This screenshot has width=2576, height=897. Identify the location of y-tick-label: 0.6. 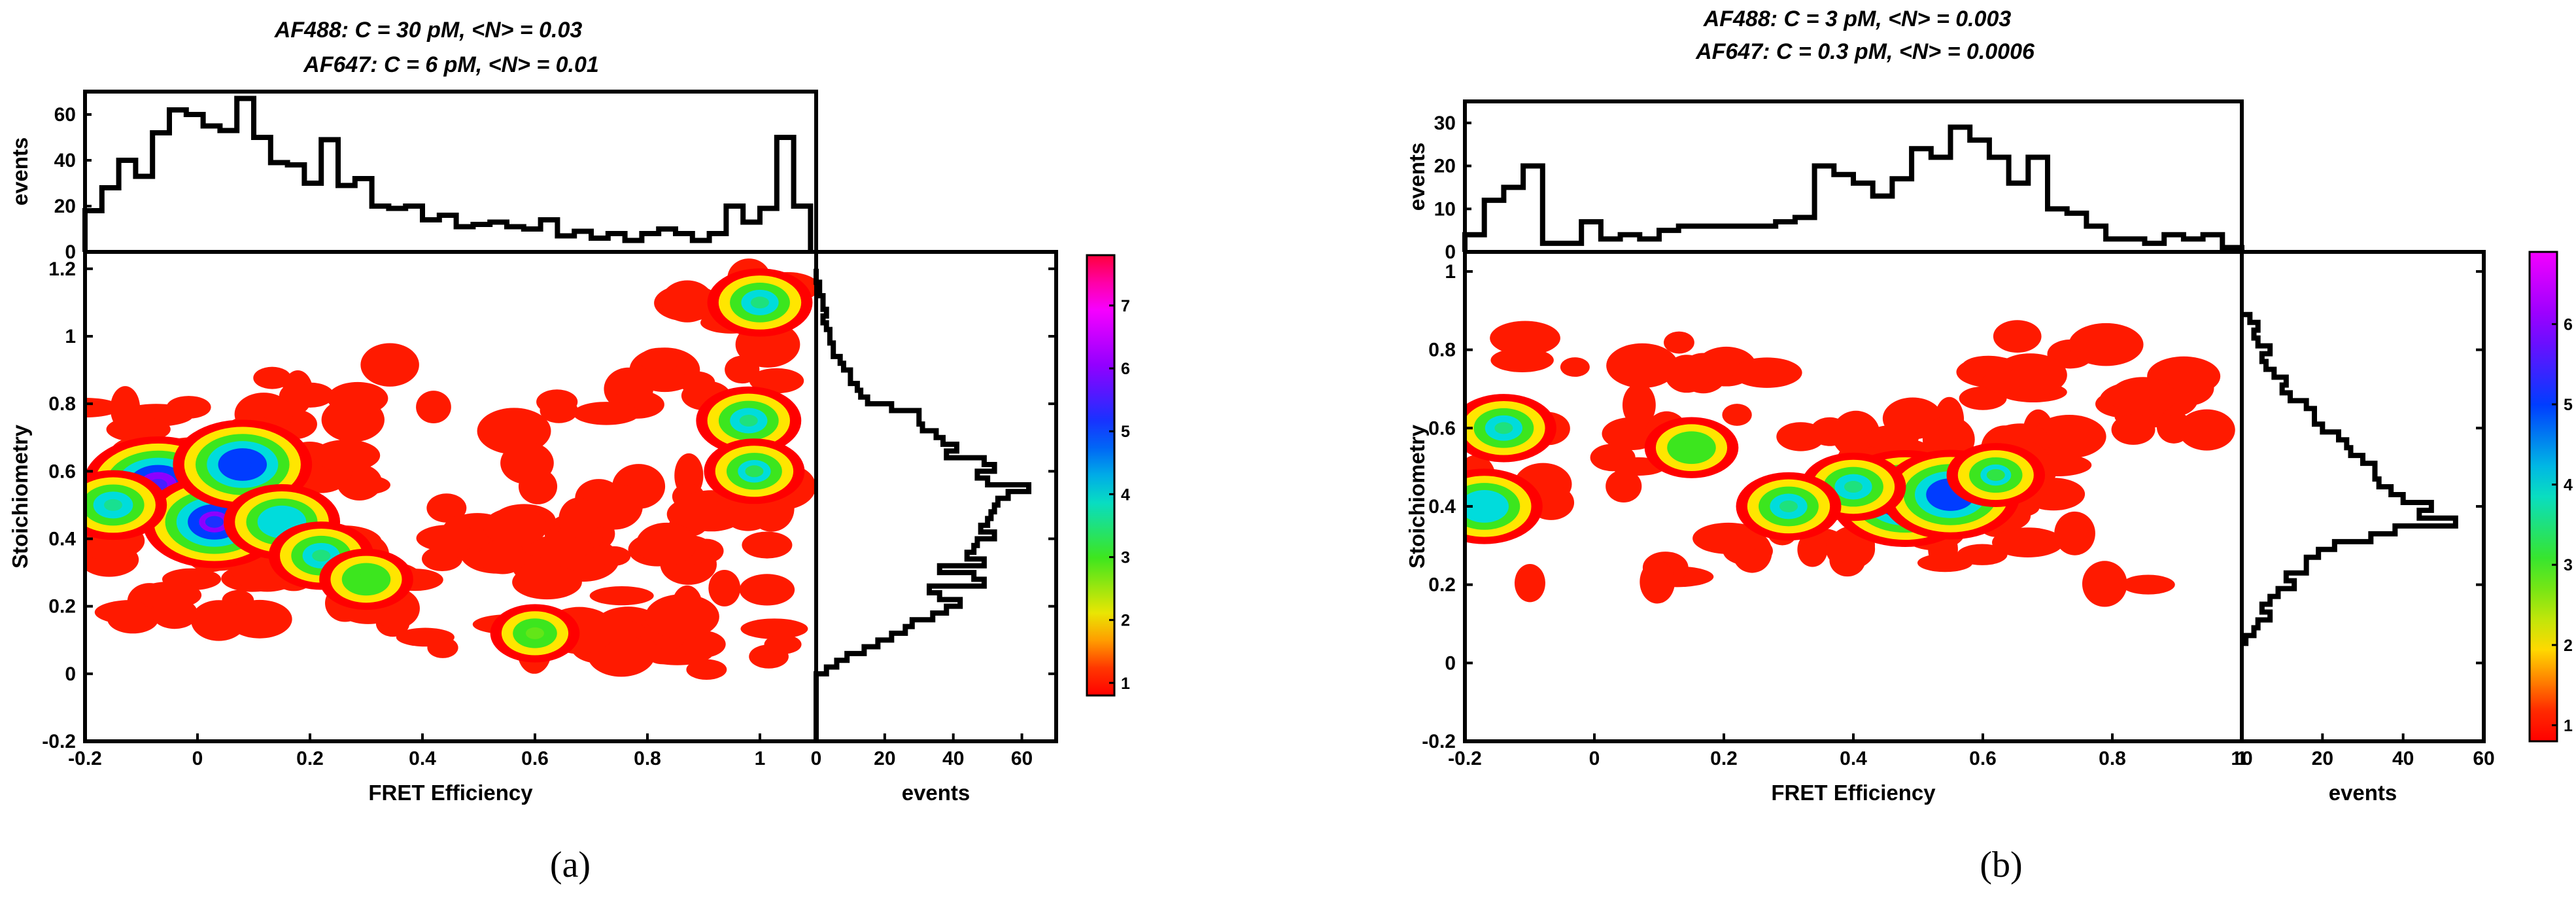
(62, 471).